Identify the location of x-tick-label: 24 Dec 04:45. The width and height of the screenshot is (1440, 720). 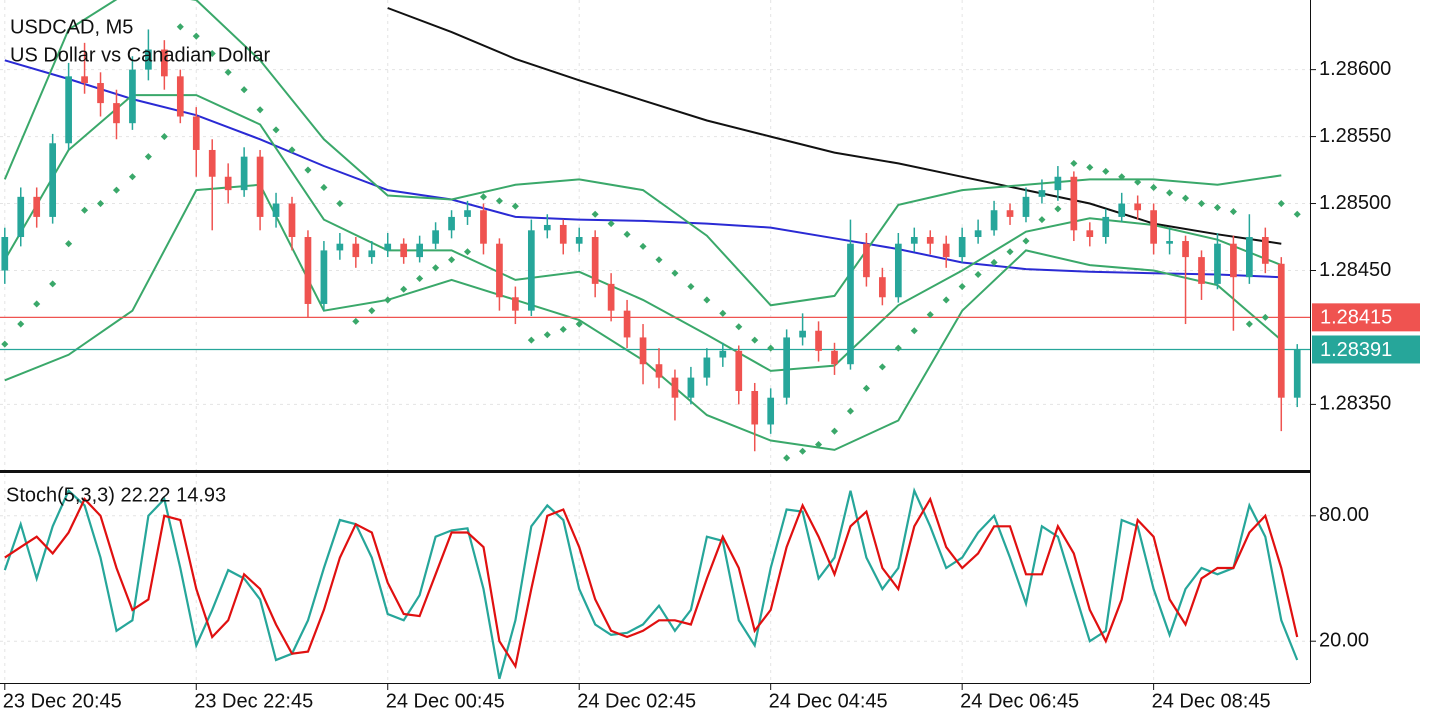
(828, 701).